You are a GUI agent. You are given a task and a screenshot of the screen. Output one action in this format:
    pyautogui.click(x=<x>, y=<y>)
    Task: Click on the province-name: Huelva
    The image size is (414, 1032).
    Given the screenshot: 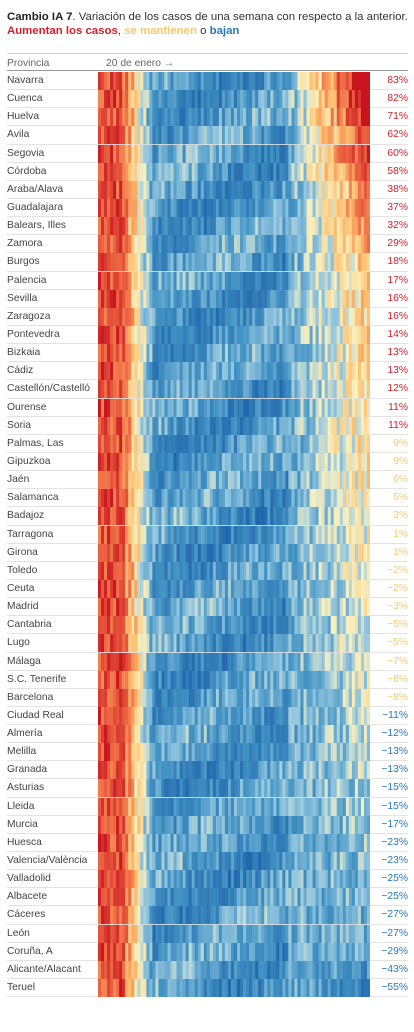 What is the action you would take?
    pyautogui.click(x=23, y=117)
    